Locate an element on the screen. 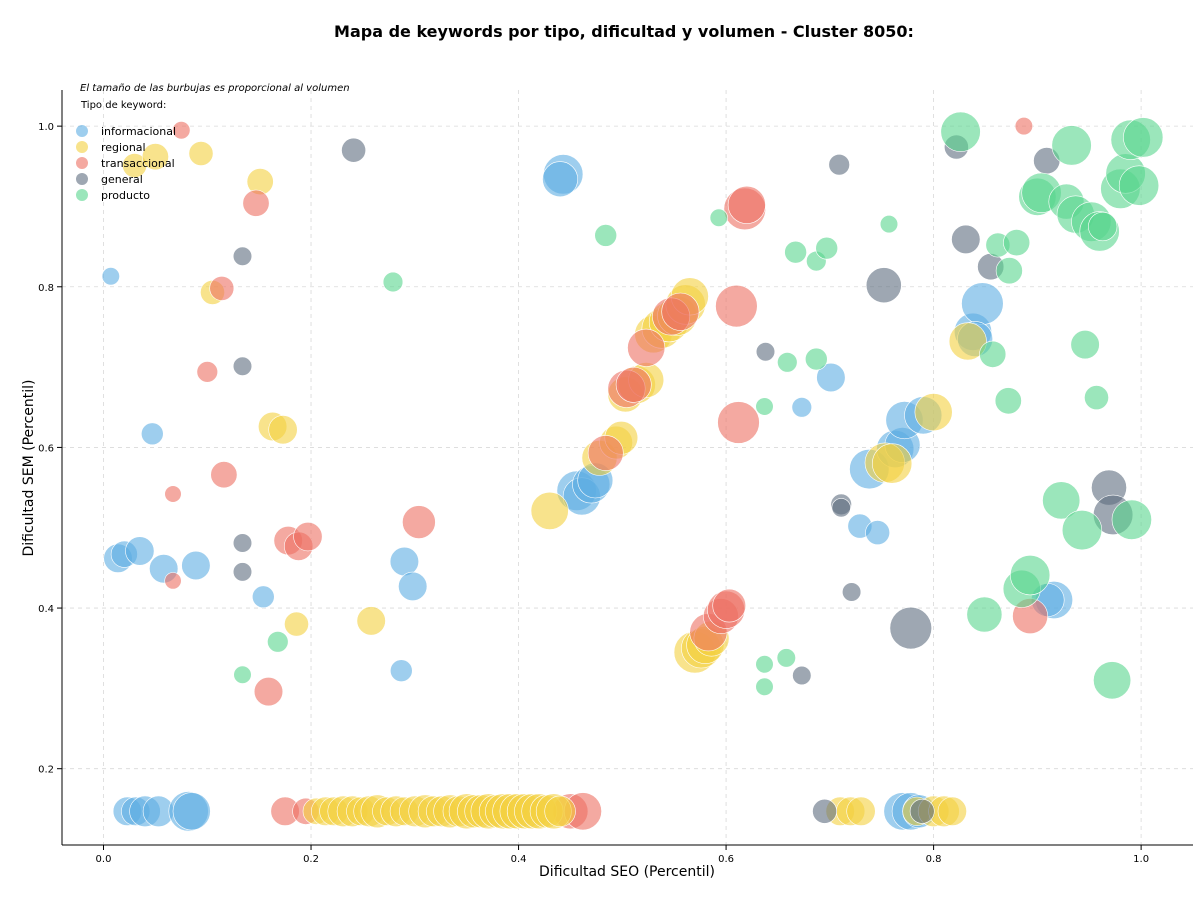 This screenshot has width=1200, height=901. legend-marker-general is located at coordinates (82, 179).